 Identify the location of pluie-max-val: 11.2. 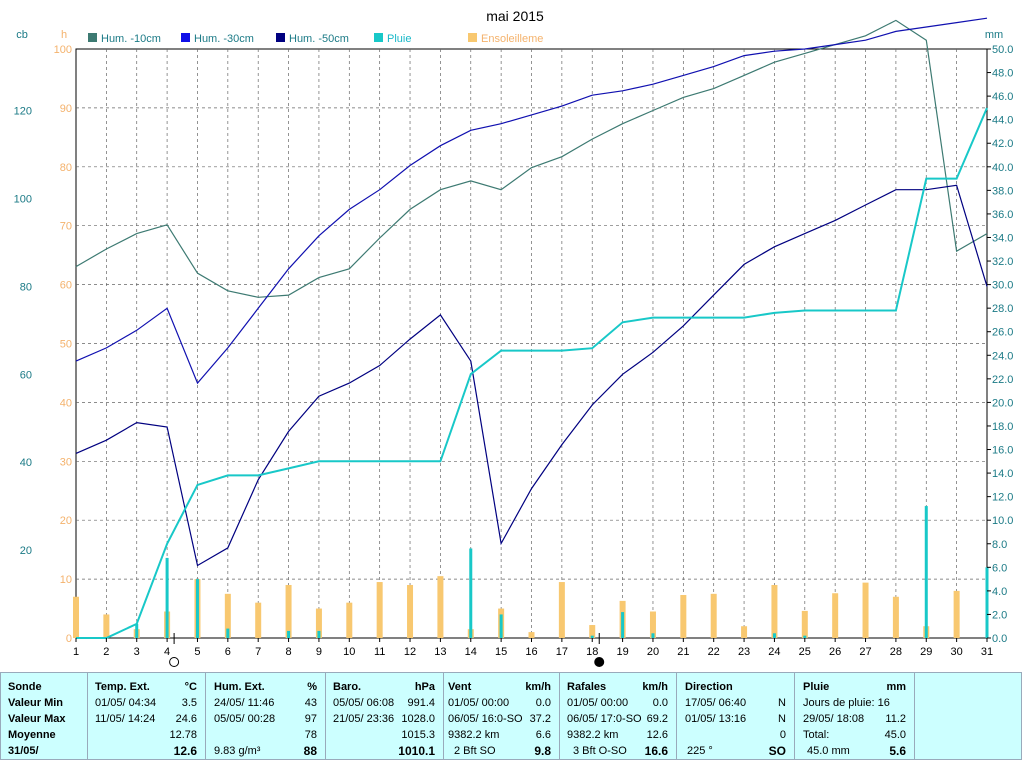
(895, 719).